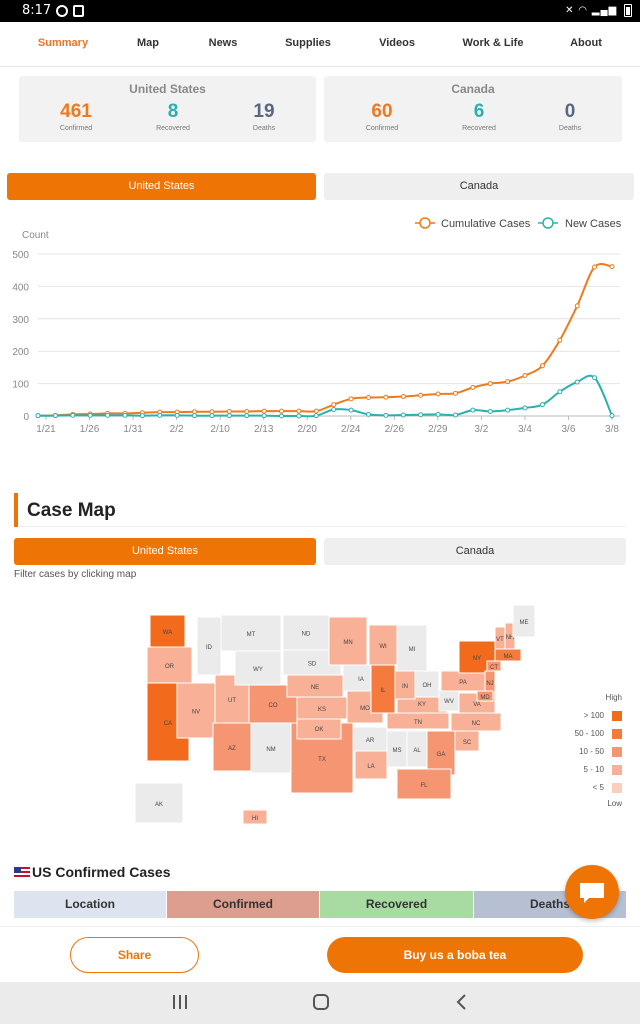  What do you see at coordinates (412, 648) in the screenshot?
I see `state-mi: MI` at bounding box center [412, 648].